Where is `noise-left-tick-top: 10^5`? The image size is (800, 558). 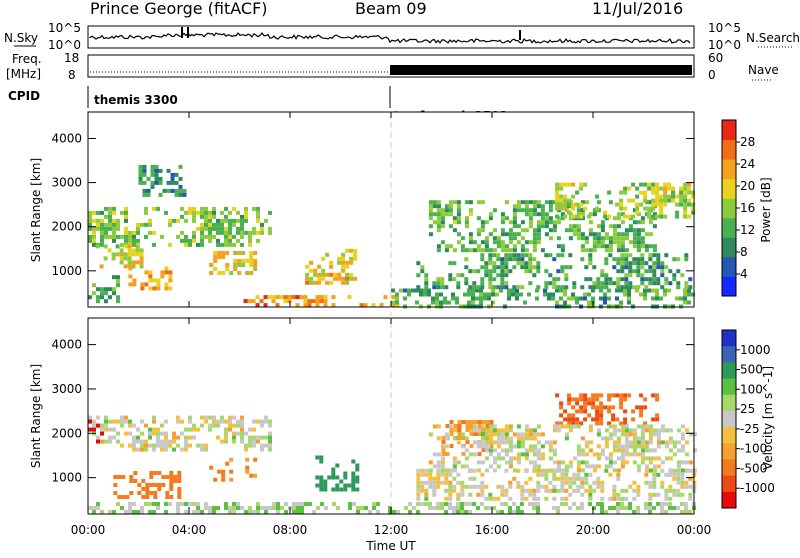 noise-left-tick-top: 10^5 is located at coordinates (64, 28).